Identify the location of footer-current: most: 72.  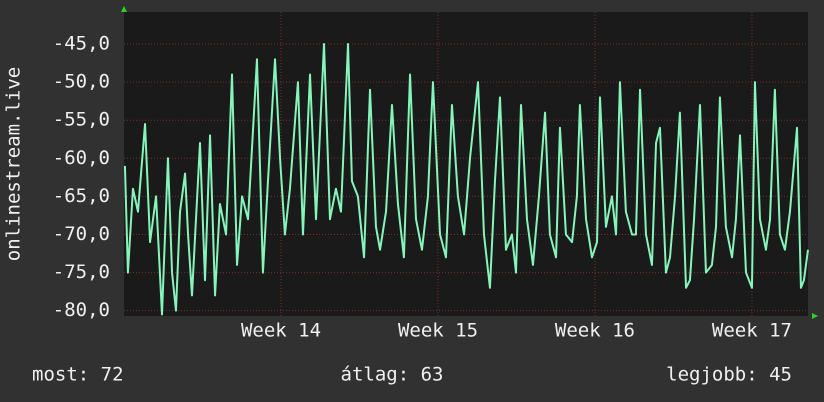
(78, 375).